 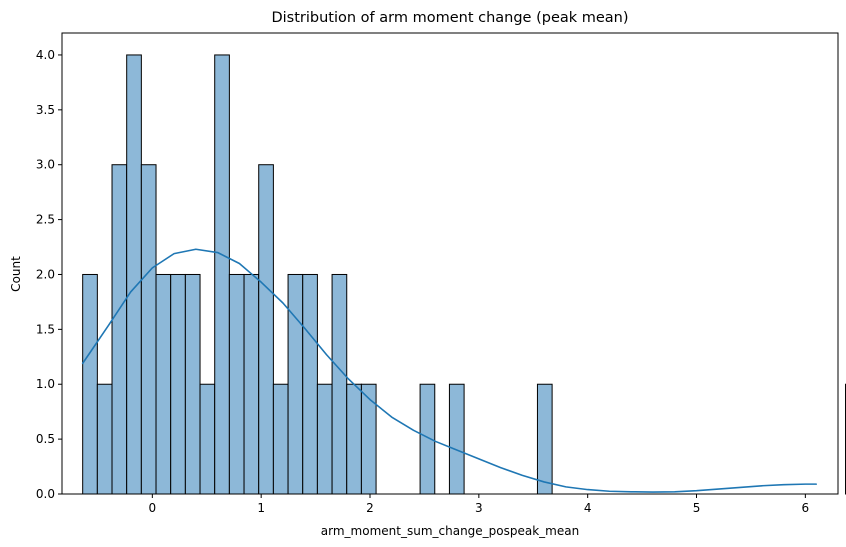 I want to click on y-tick-label: 2.5, so click(x=45, y=220).